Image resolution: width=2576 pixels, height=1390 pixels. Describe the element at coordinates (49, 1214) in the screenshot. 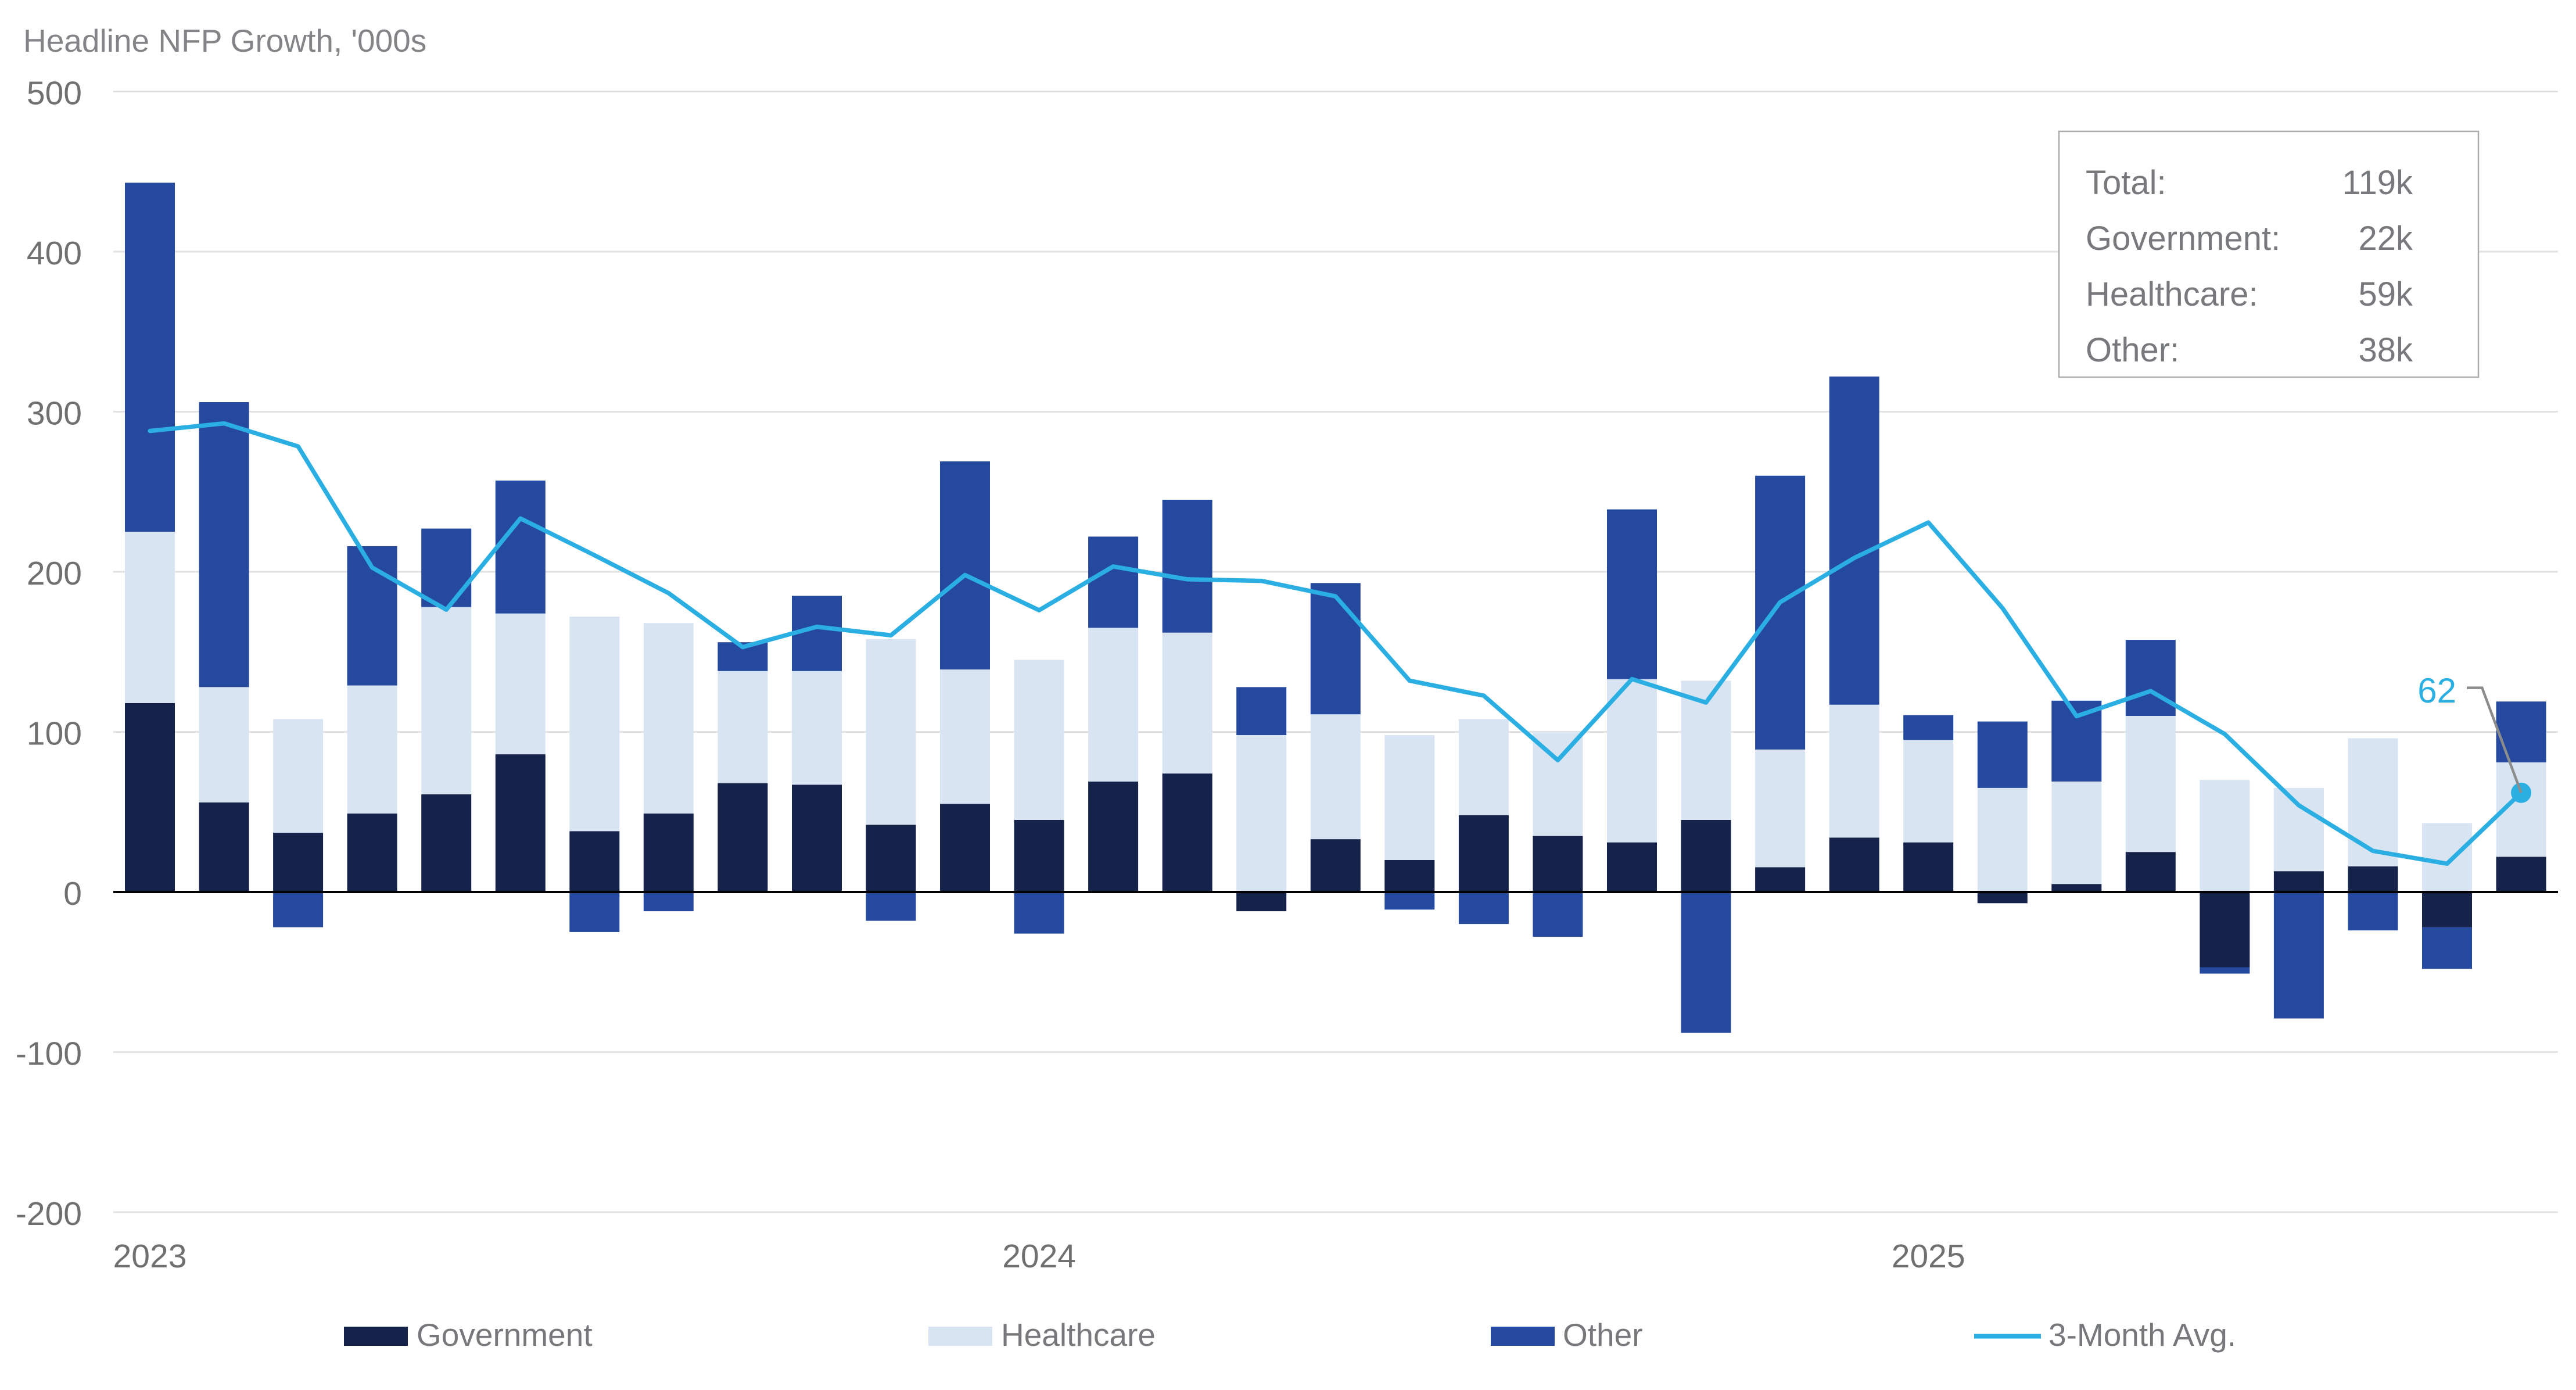

I see `svg-text: -200` at that location.